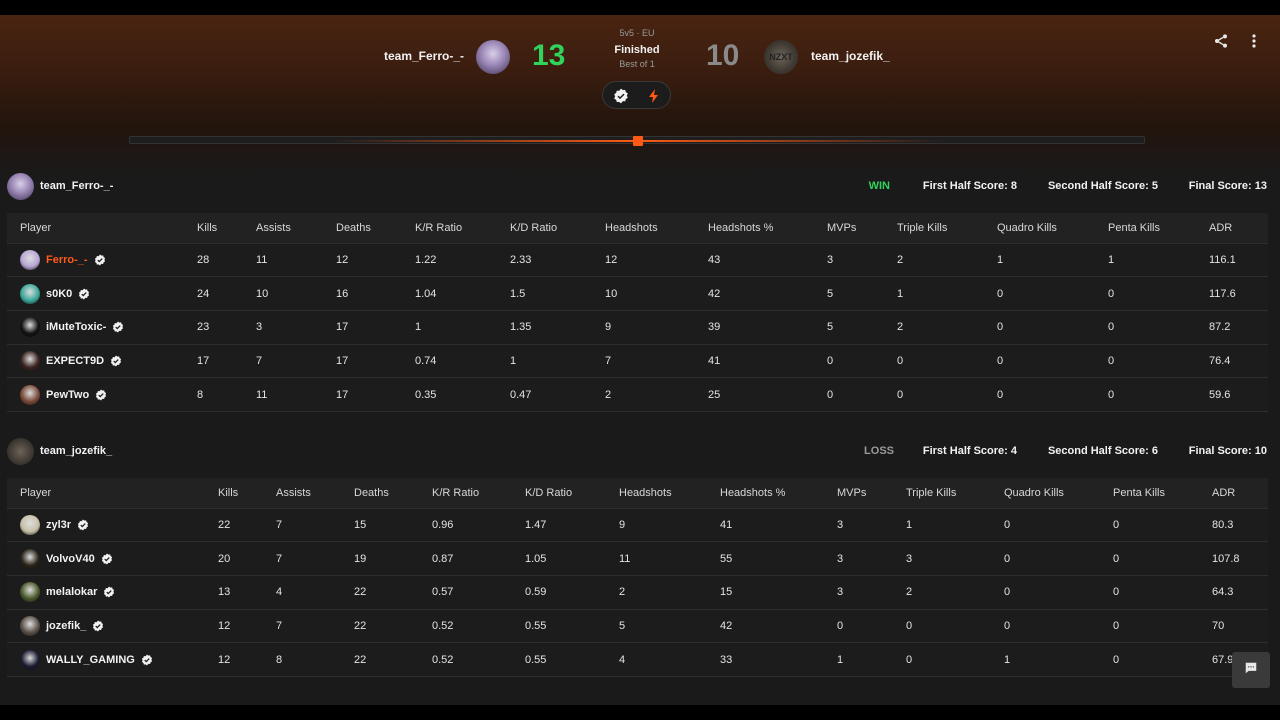  Describe the element at coordinates (1102, 186) in the screenshot. I see `team1-second-half: Second Half Score: 5` at that location.